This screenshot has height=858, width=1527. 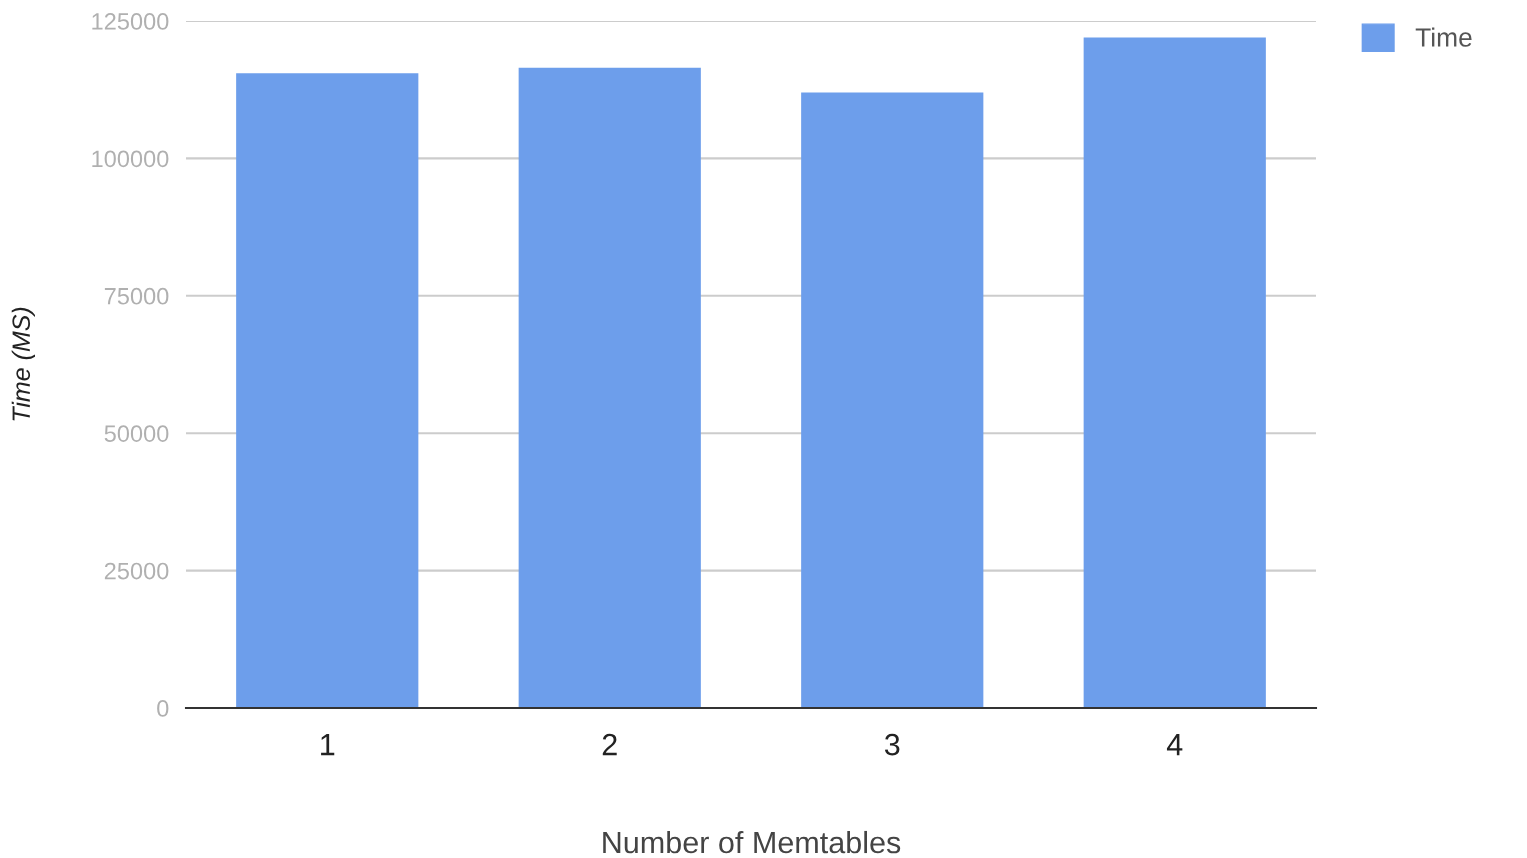 I want to click on y-tick-label: 25000, so click(x=136, y=571).